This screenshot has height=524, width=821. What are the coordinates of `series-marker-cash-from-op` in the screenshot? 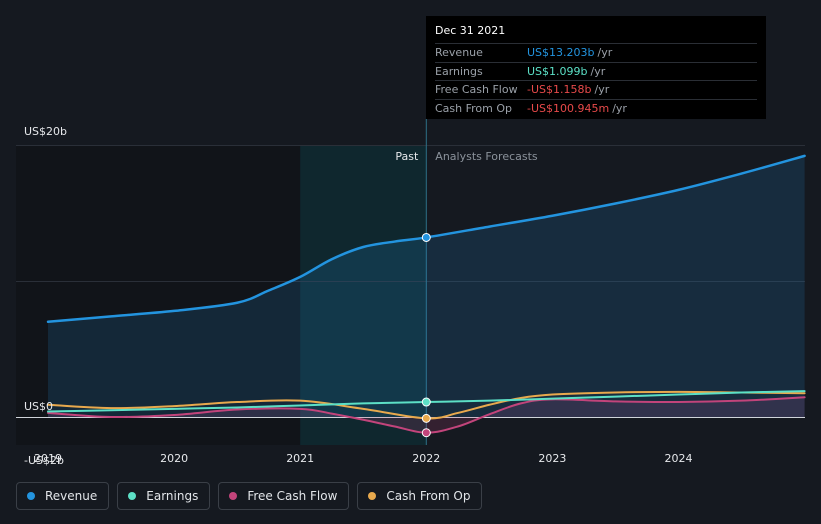 It's located at (426, 418).